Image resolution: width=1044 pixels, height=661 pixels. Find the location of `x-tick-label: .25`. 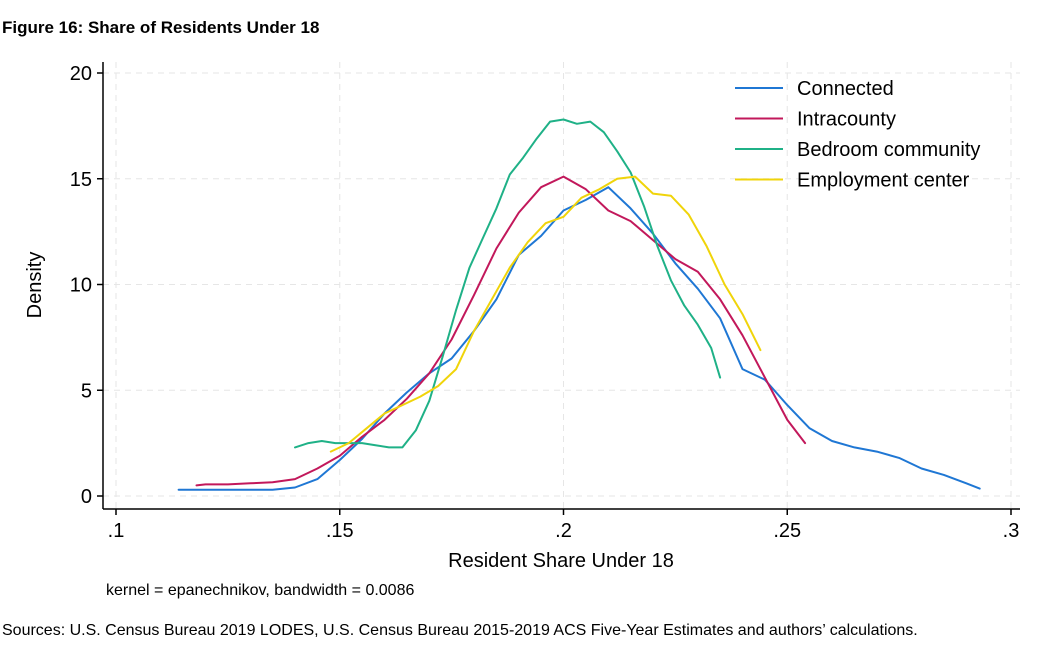

x-tick-label: .25 is located at coordinates (787, 531).